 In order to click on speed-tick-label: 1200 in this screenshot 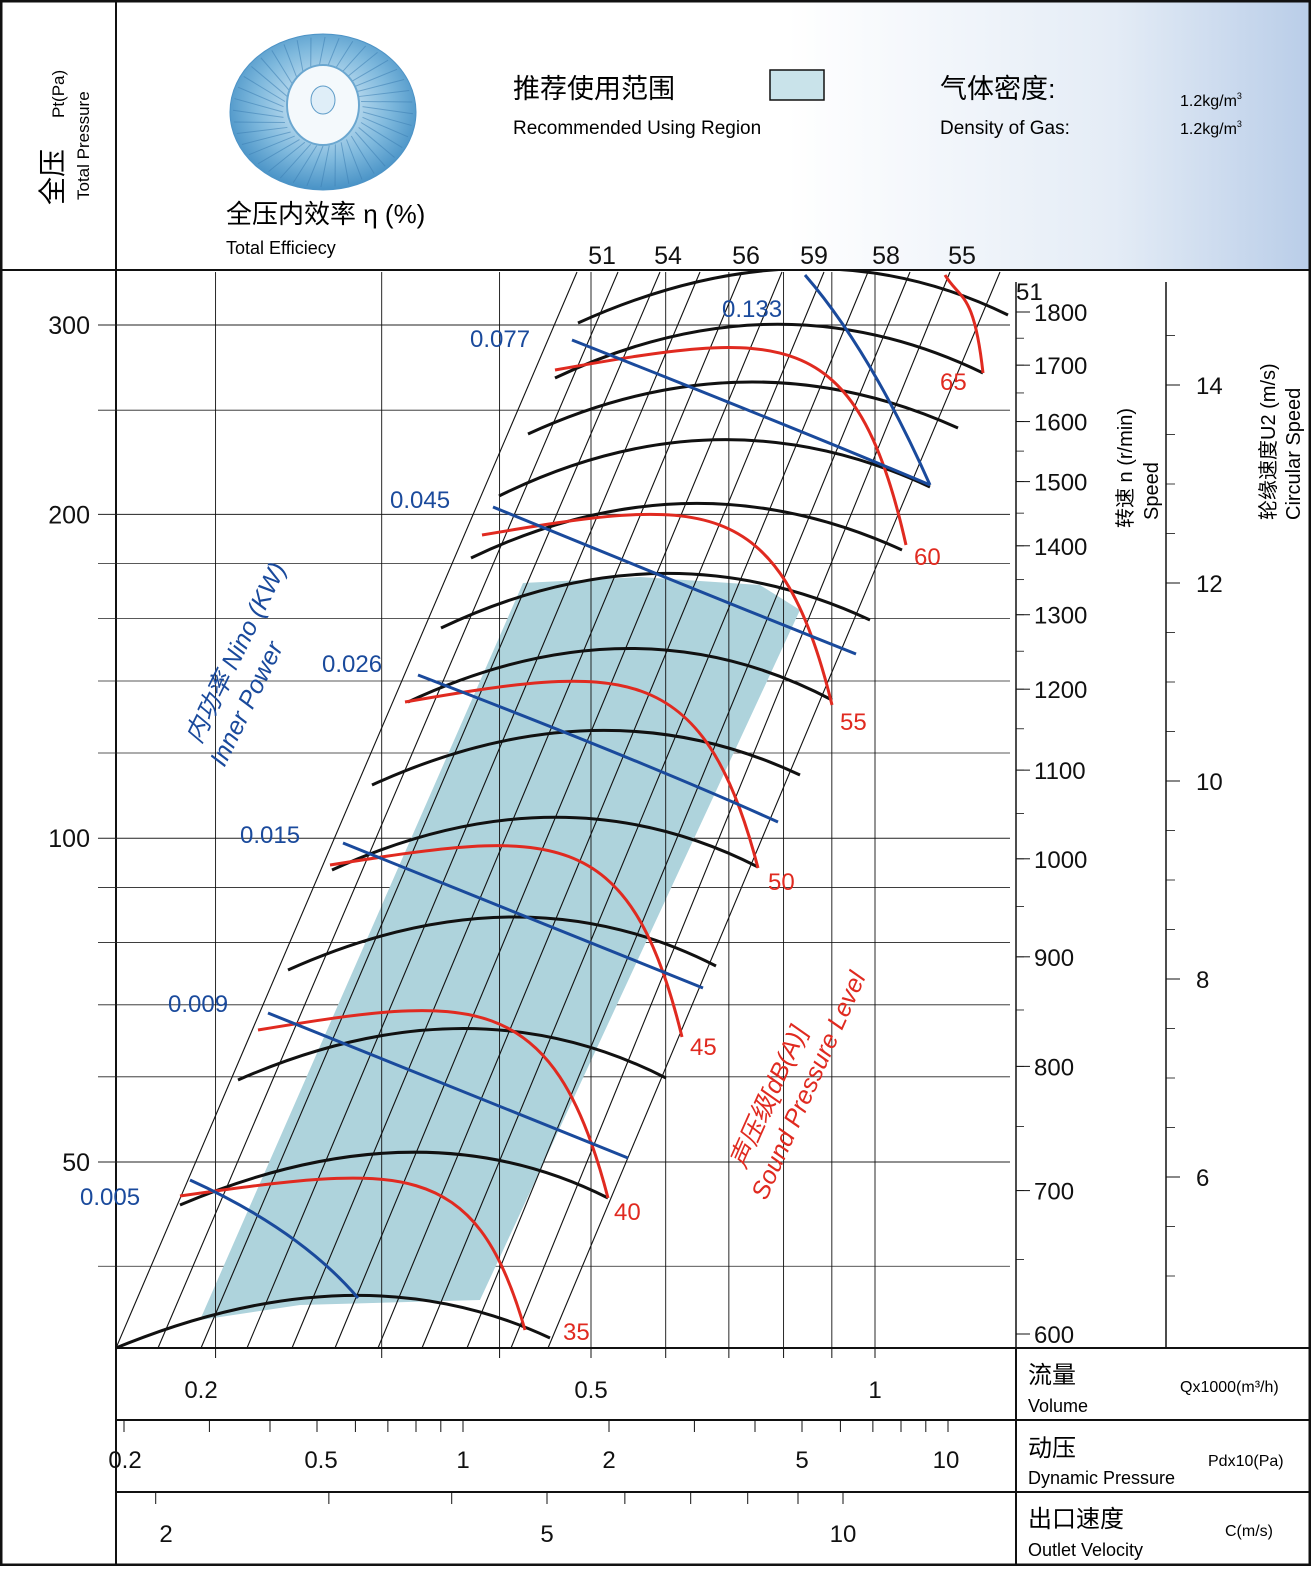, I will do `click(1060, 690)`.